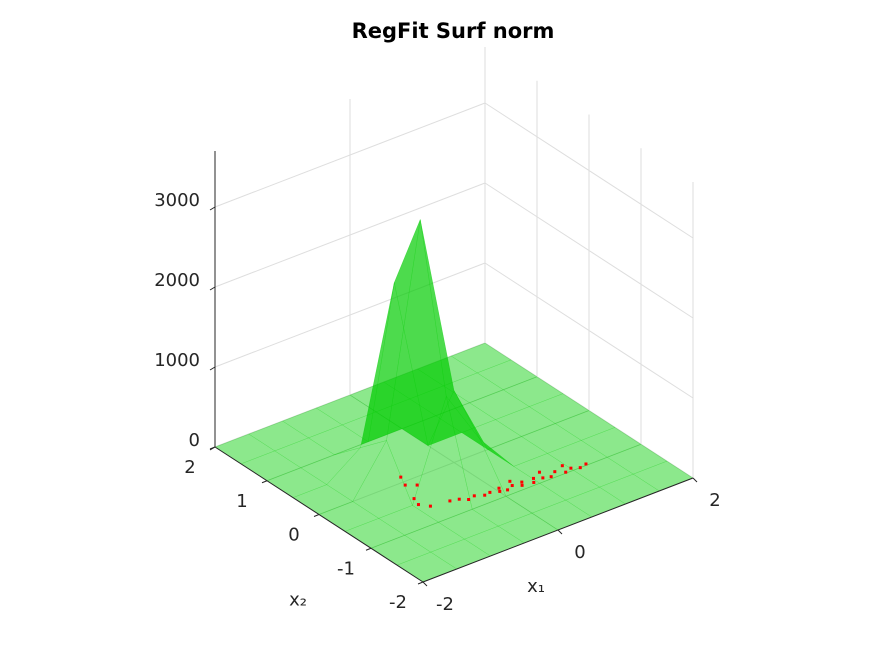  I want to click on z-tick-label: 2000, so click(177, 280).